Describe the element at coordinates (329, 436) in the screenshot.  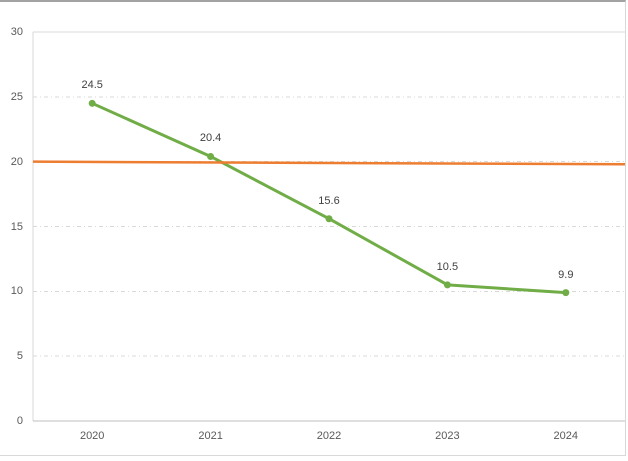
I see `x-tick-label: 2022` at that location.